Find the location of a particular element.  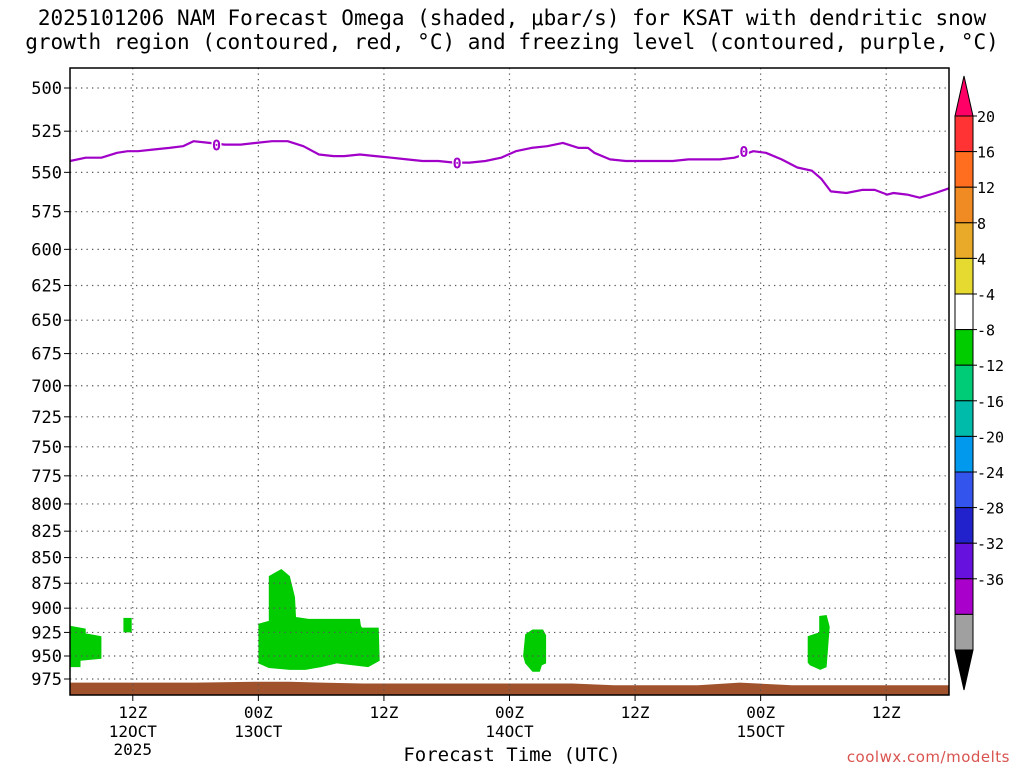

y-tick-label-550: 550 is located at coordinates (46, 173).